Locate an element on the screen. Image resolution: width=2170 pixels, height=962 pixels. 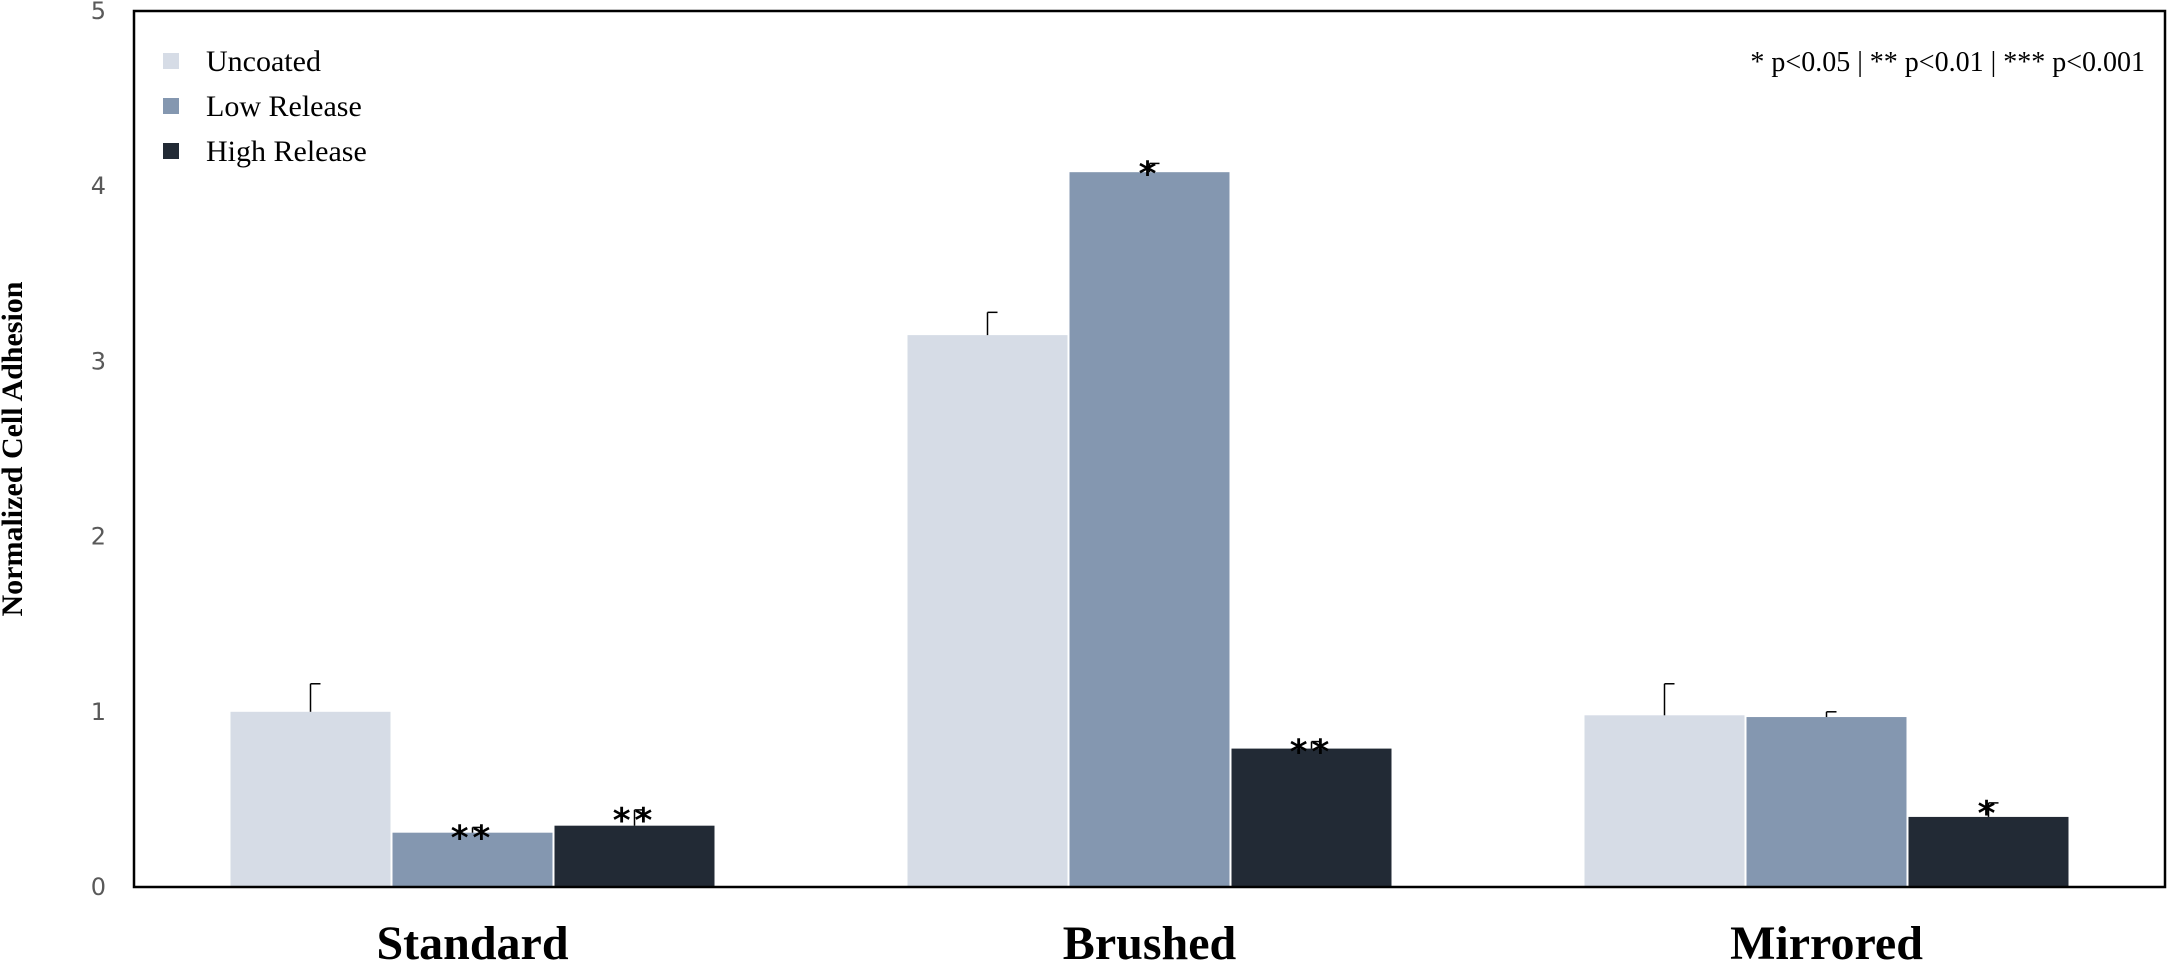
bar-low-release-brushed is located at coordinates (1149, 529).